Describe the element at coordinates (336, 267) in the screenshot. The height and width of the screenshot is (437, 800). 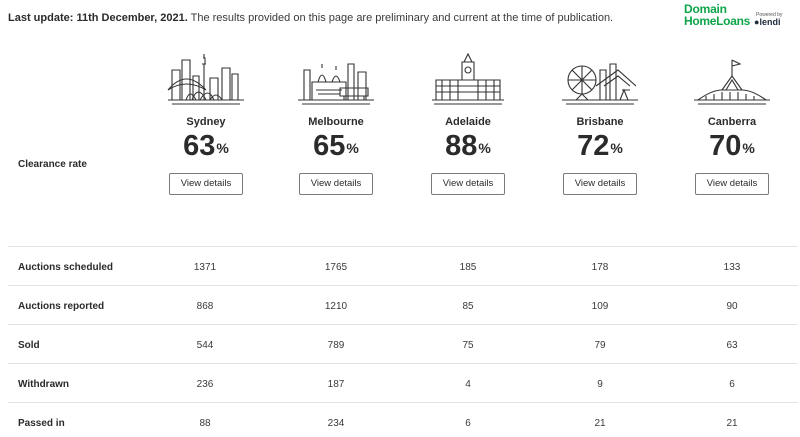
I see `table-cell: 1765` at that location.